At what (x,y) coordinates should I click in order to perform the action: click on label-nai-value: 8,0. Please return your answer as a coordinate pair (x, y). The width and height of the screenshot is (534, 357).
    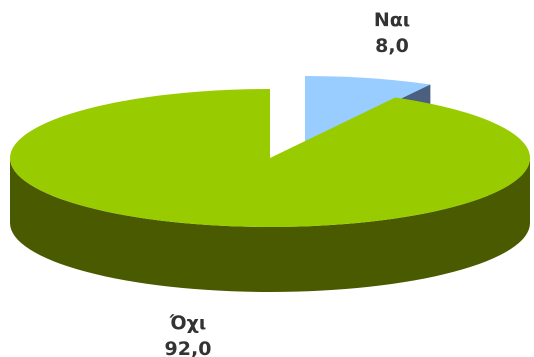
    Looking at the image, I should click on (392, 46).